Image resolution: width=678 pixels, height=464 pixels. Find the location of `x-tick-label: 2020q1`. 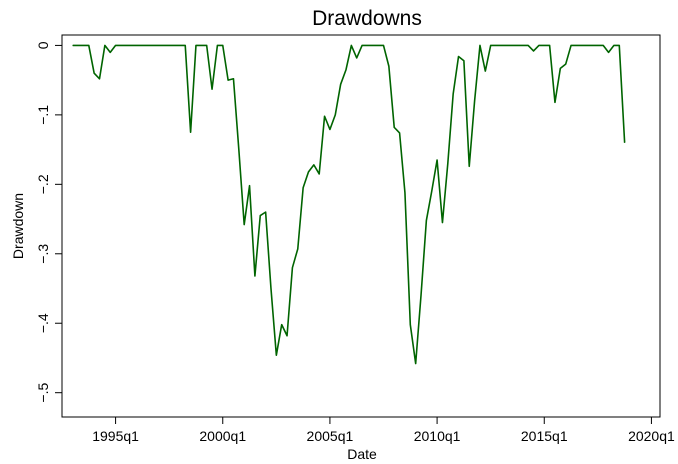

x-tick-label: 2020q1 is located at coordinates (651, 436).